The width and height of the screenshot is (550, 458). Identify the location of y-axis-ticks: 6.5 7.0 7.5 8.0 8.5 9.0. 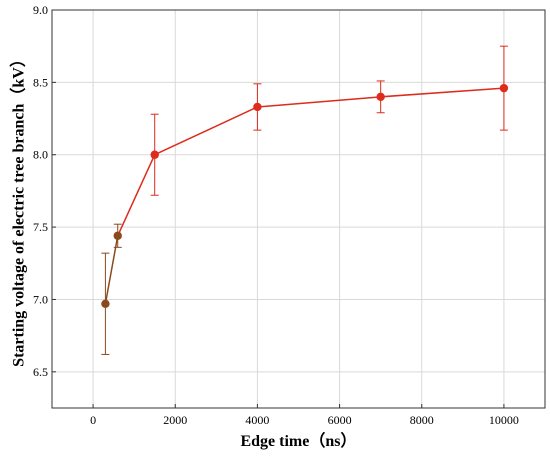
(44, 191).